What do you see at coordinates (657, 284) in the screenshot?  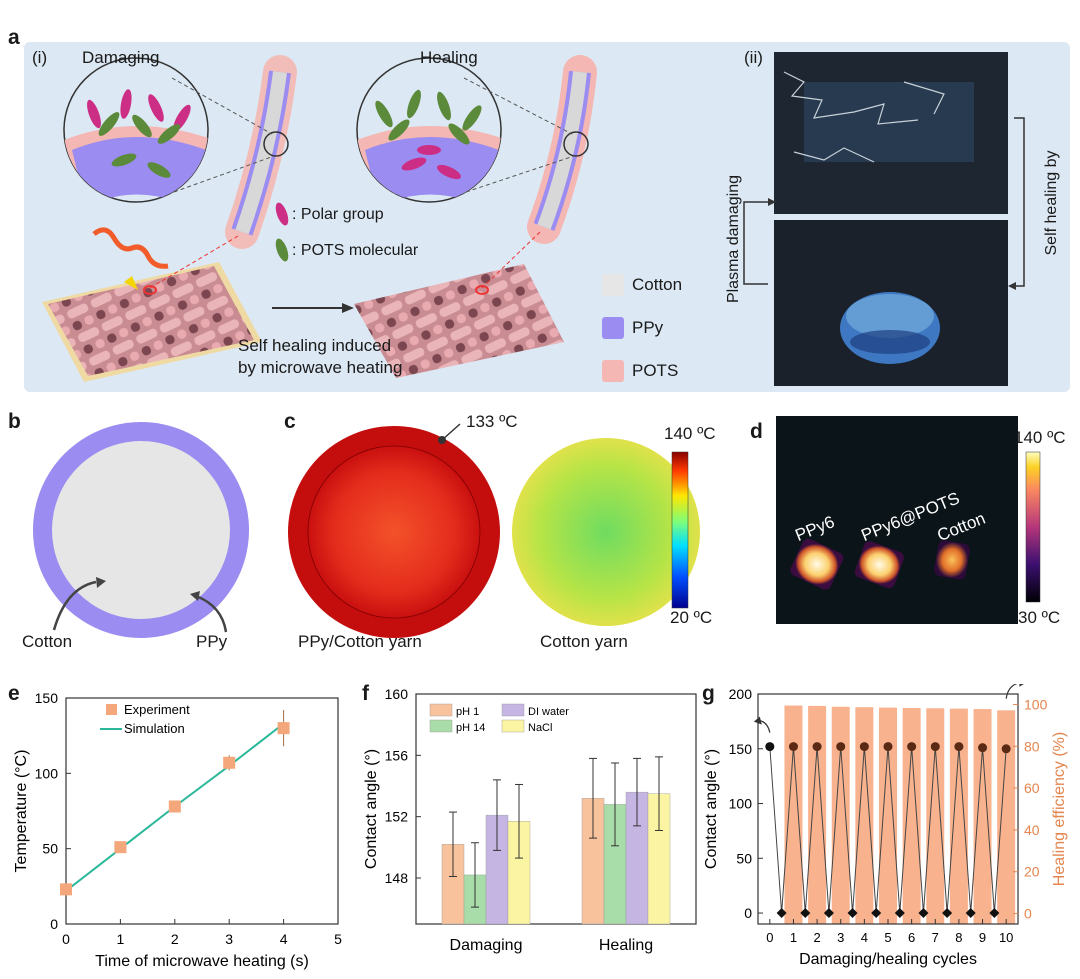 I see `legend-cotton: Cotton` at bounding box center [657, 284].